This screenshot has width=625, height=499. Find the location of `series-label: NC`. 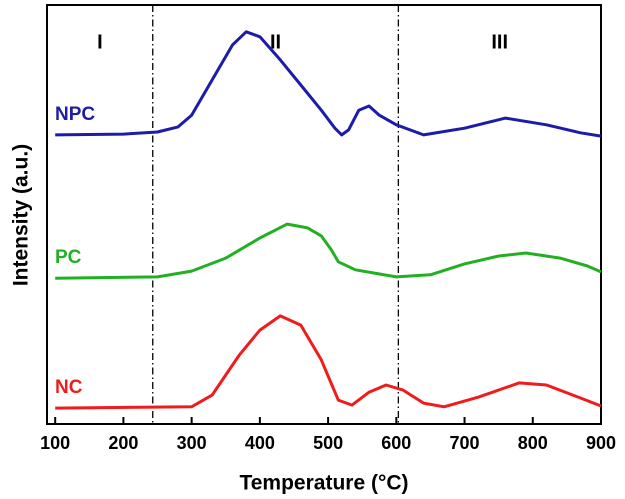

series-label: NC is located at coordinates (69, 387).